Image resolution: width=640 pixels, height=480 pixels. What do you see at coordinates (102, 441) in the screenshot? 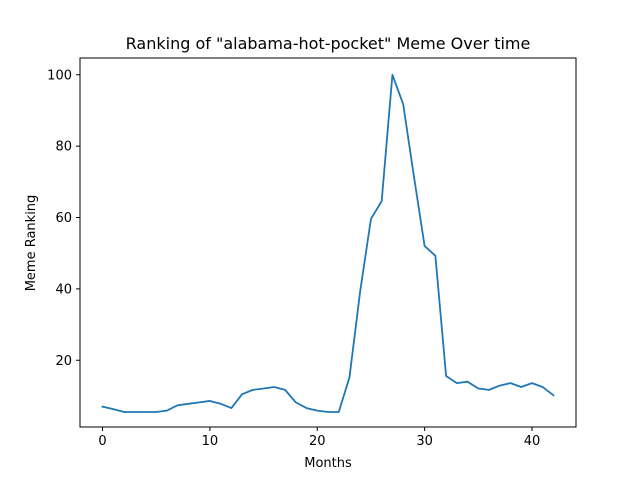
I see `x-tick-label: 0` at bounding box center [102, 441].